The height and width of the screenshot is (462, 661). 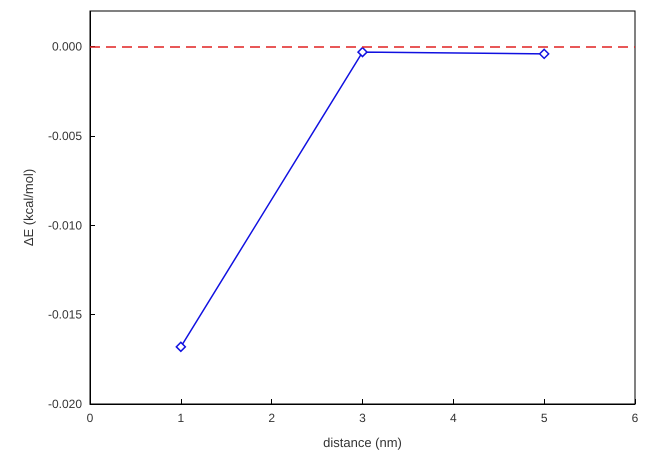 I want to click on x-tick-label: 4, so click(x=453, y=418).